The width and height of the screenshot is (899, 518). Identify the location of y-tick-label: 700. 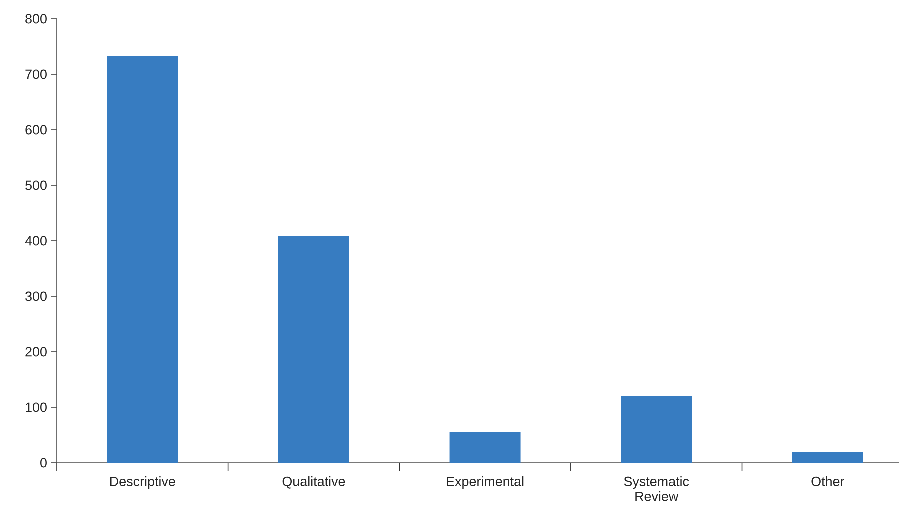
(36, 75).